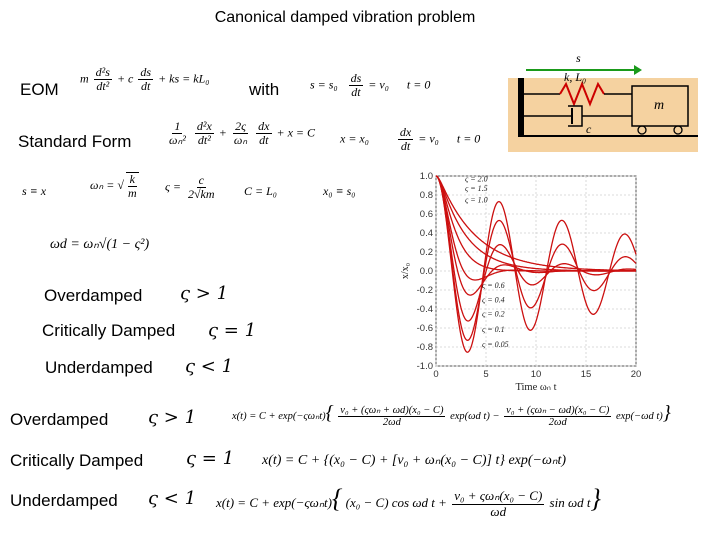 The width and height of the screenshot is (720, 540). What do you see at coordinates (638, 70) in the screenshot?
I see `displacement-arrowhead` at bounding box center [638, 70].